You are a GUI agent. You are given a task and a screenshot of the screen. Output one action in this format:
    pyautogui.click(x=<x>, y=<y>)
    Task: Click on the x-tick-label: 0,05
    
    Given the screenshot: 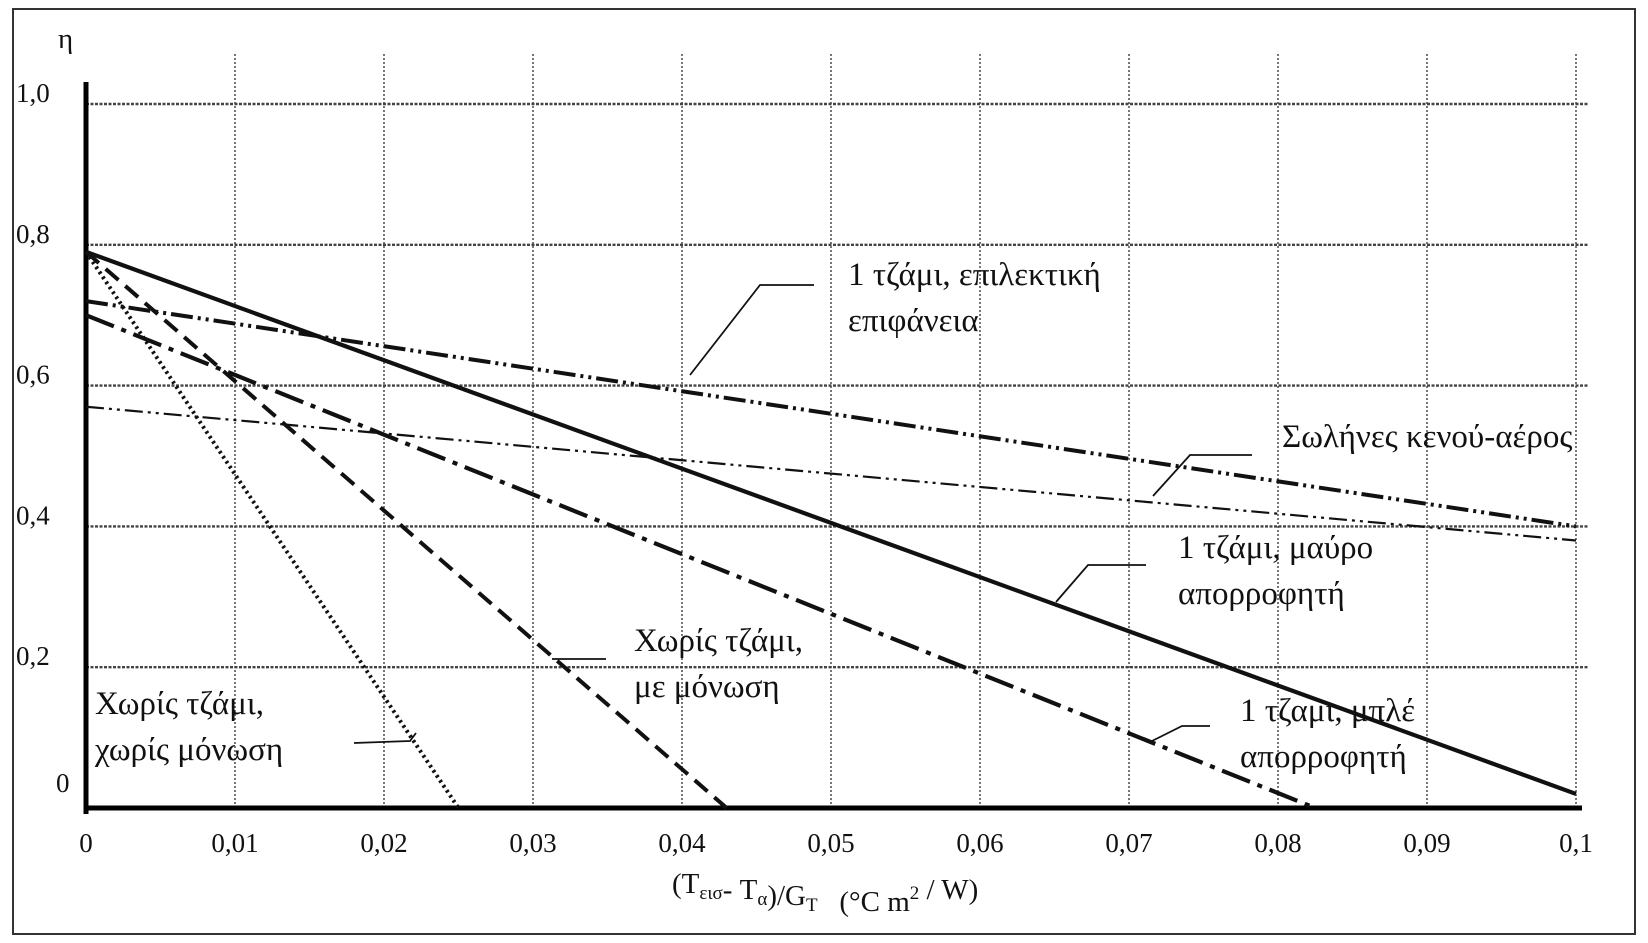 What is the action you would take?
    pyautogui.click(x=830, y=843)
    